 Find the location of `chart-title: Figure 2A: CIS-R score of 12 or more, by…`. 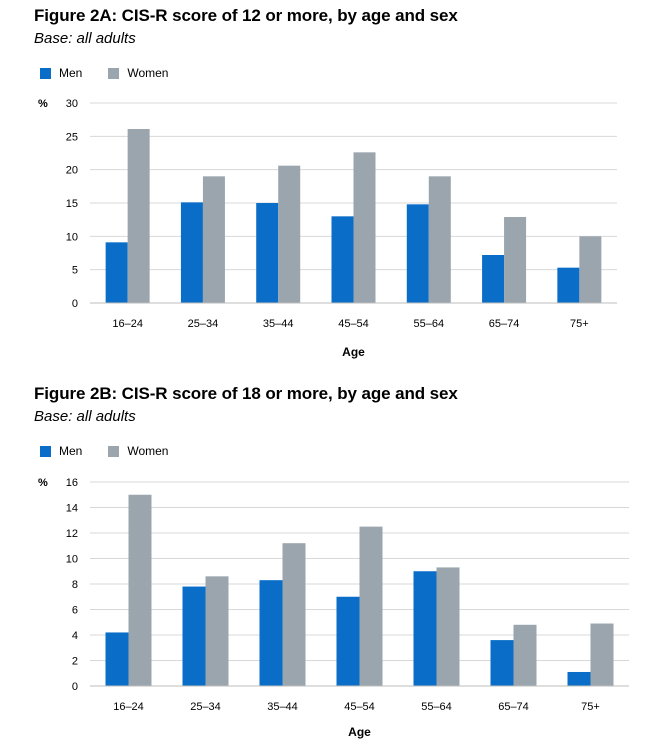

chart-title: Figure 2A: CIS-R score of 12 or more, by… is located at coordinates (246, 15).